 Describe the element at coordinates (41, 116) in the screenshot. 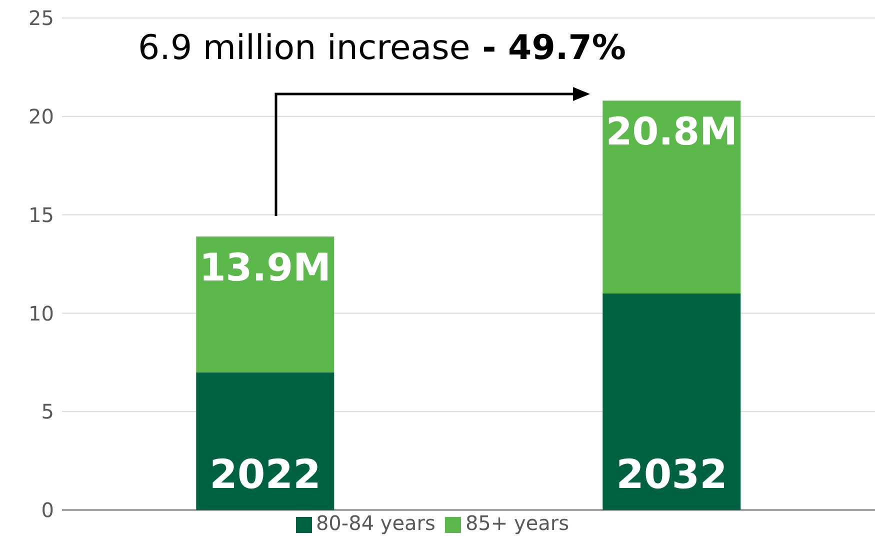

I see `y-tick-label: 20` at that location.